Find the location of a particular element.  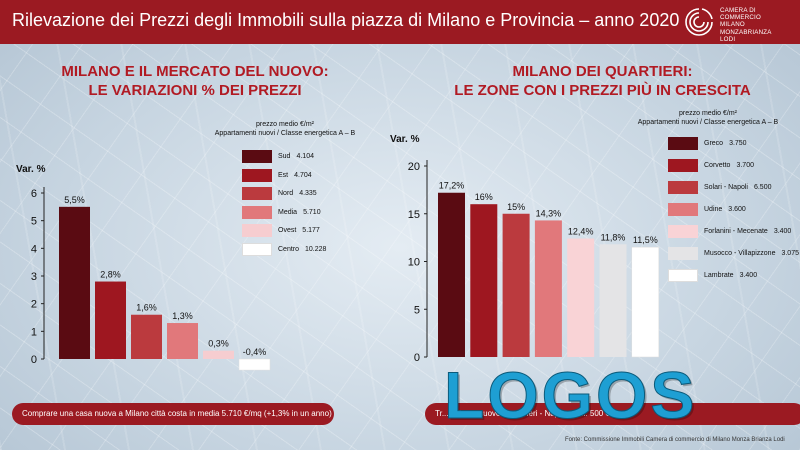

legend-price: 4.104 is located at coordinates (305, 156).